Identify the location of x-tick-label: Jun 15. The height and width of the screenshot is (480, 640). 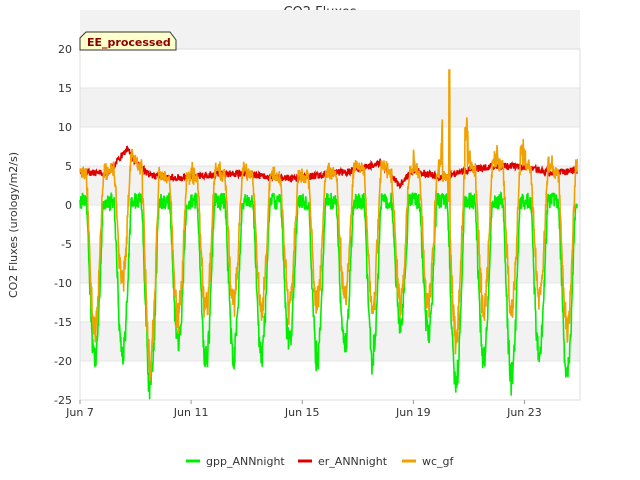
(302, 412).